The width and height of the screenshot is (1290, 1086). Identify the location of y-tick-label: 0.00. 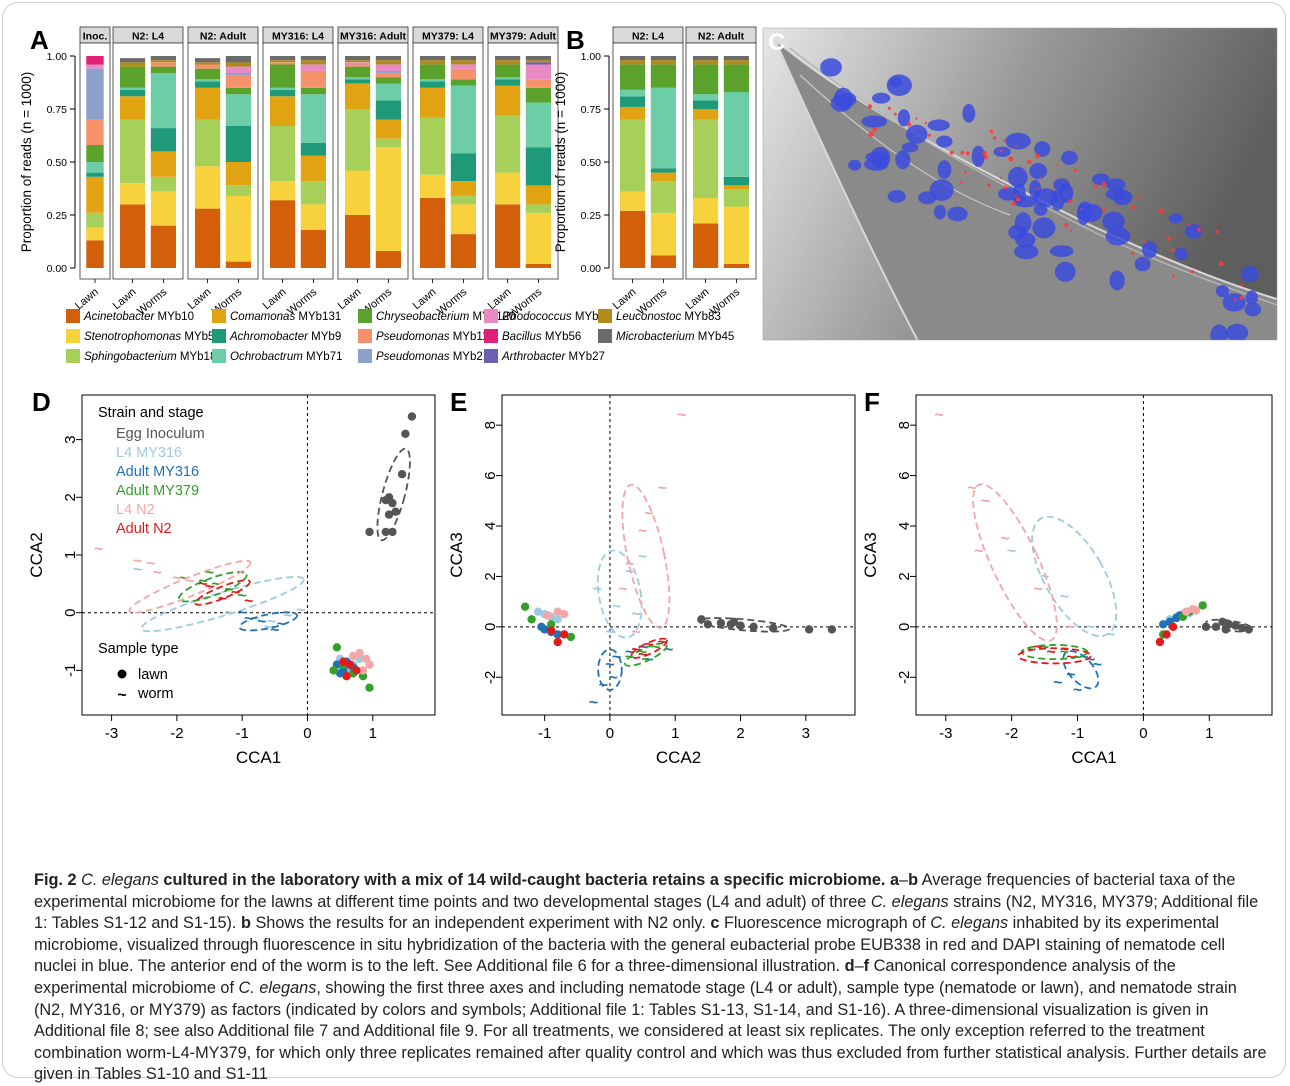
(591, 269).